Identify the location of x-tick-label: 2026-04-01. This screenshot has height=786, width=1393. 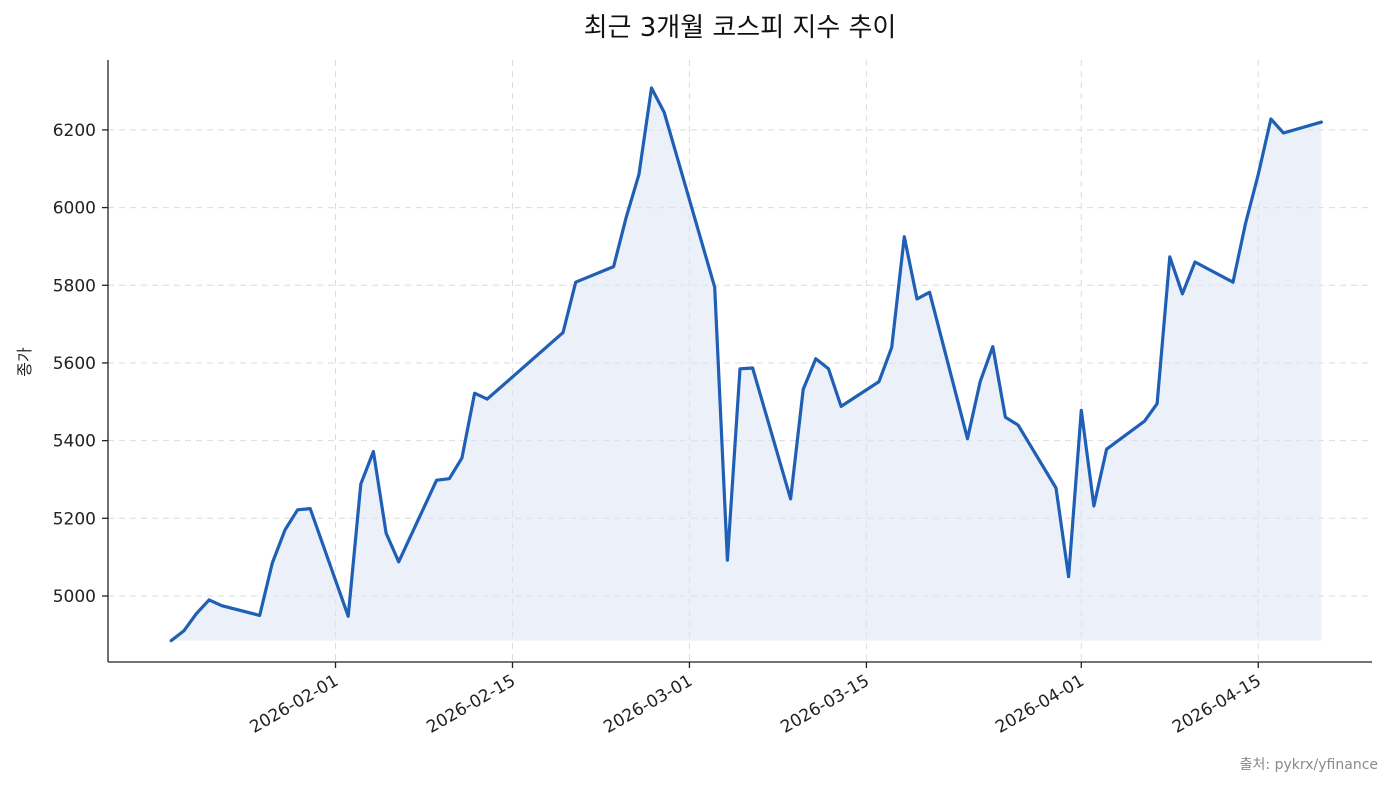
(1040, 704).